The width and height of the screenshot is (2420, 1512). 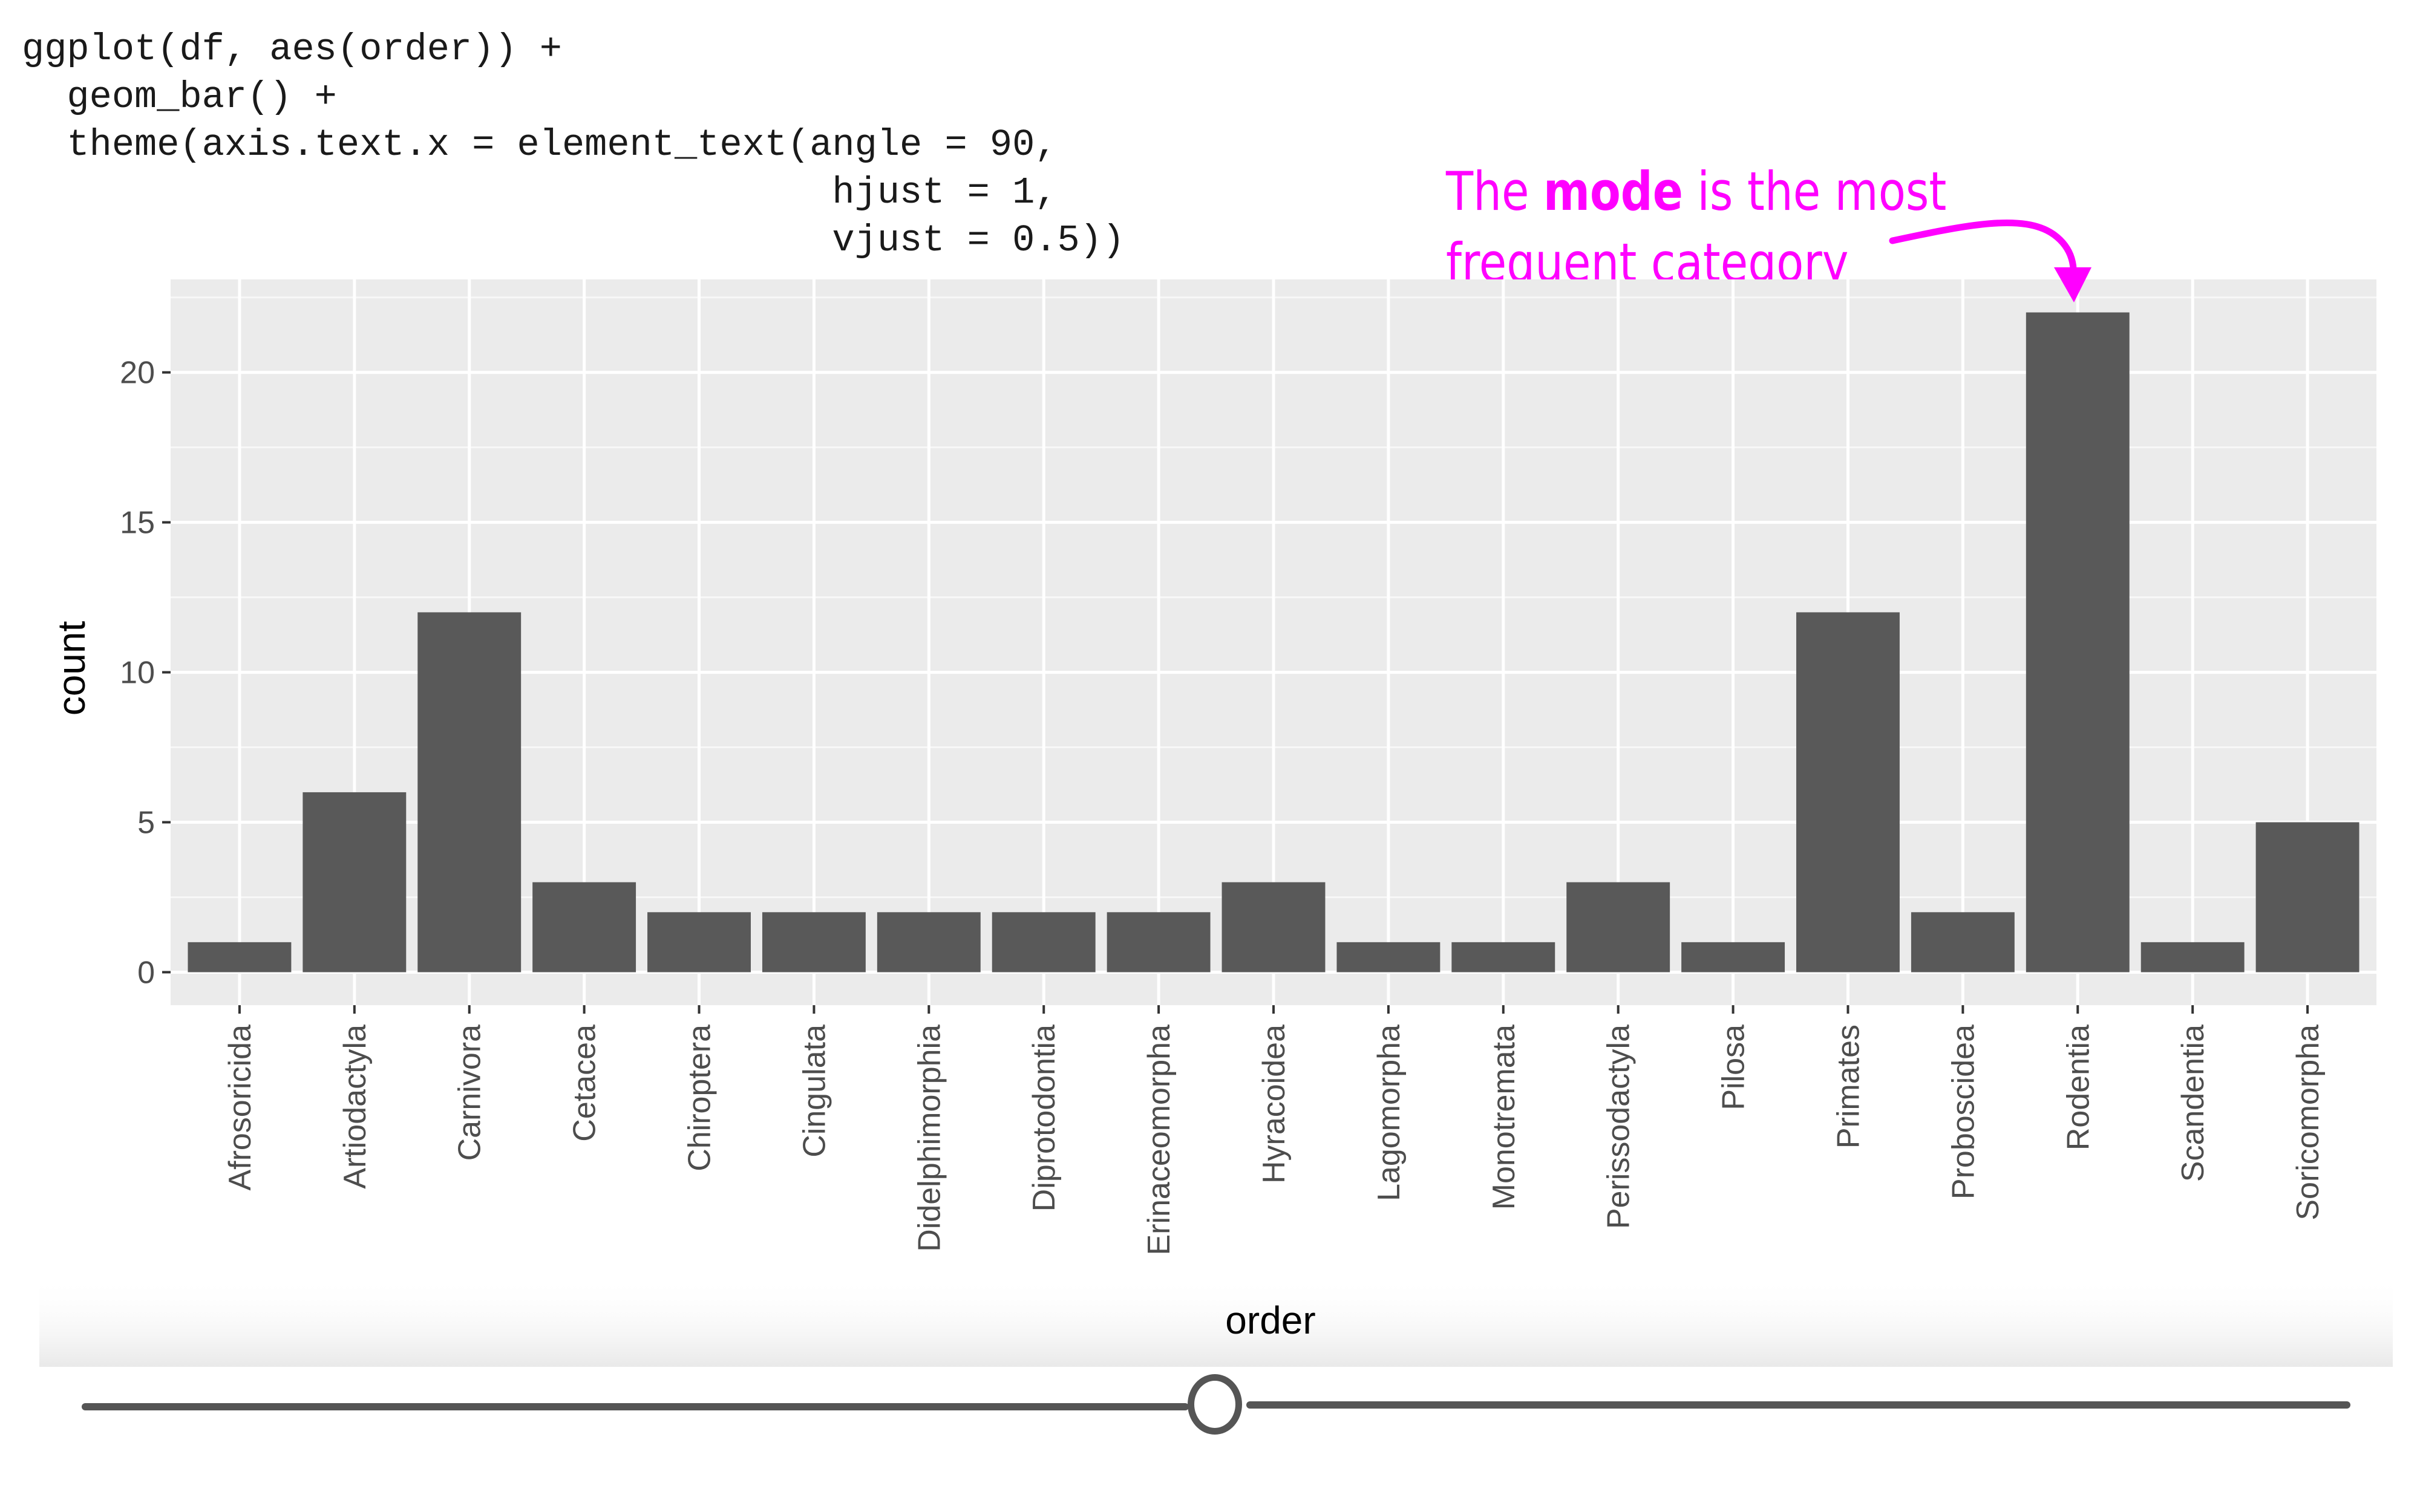 I want to click on x-tick-label: Rodentia, so click(x=2078, y=1087).